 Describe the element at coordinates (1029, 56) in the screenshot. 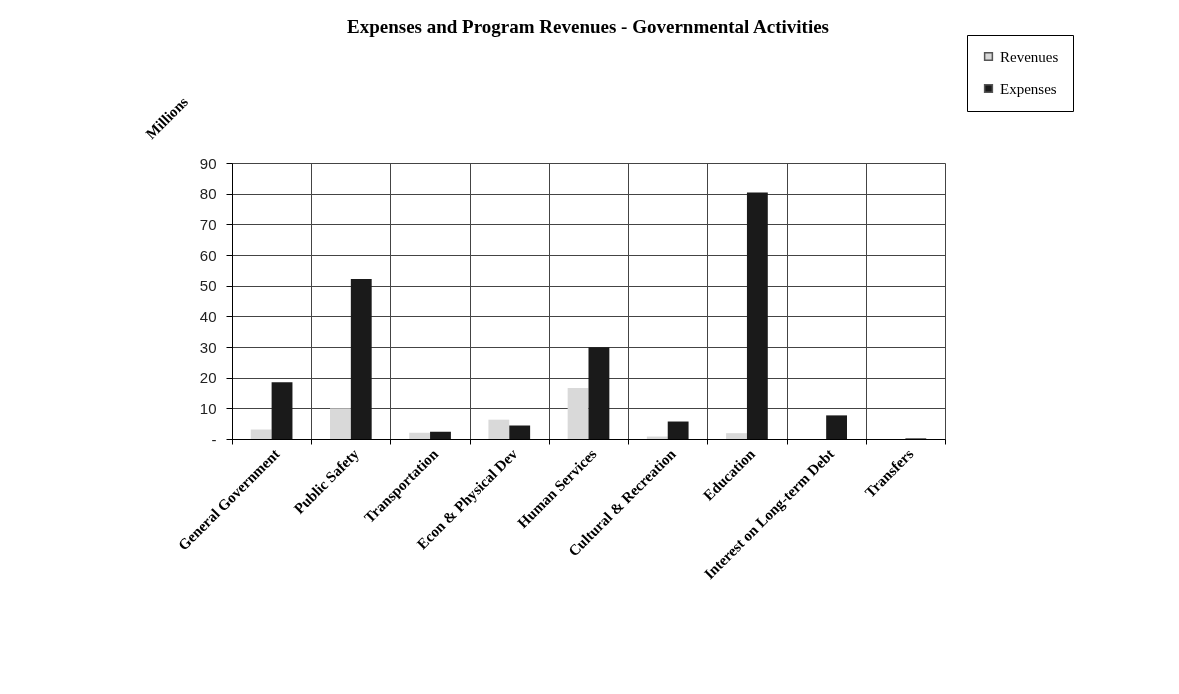

I see `legend-label: Revenues` at that location.